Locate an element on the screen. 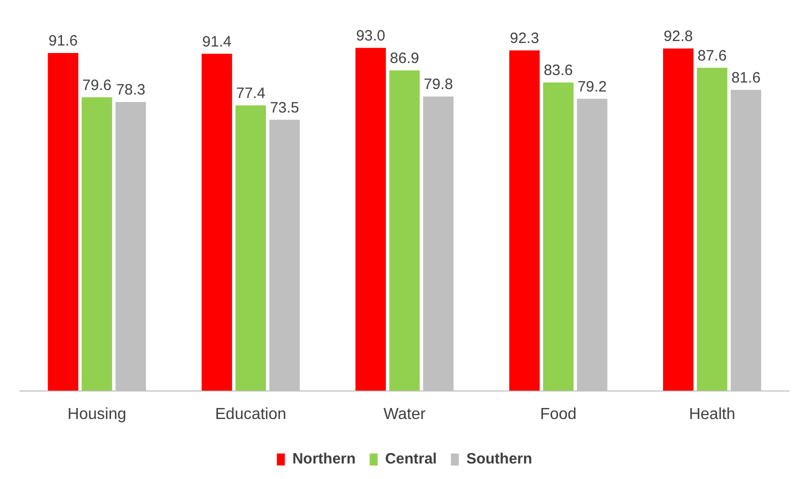 The height and width of the screenshot is (479, 803). data-label: 93.0 is located at coordinates (371, 35).